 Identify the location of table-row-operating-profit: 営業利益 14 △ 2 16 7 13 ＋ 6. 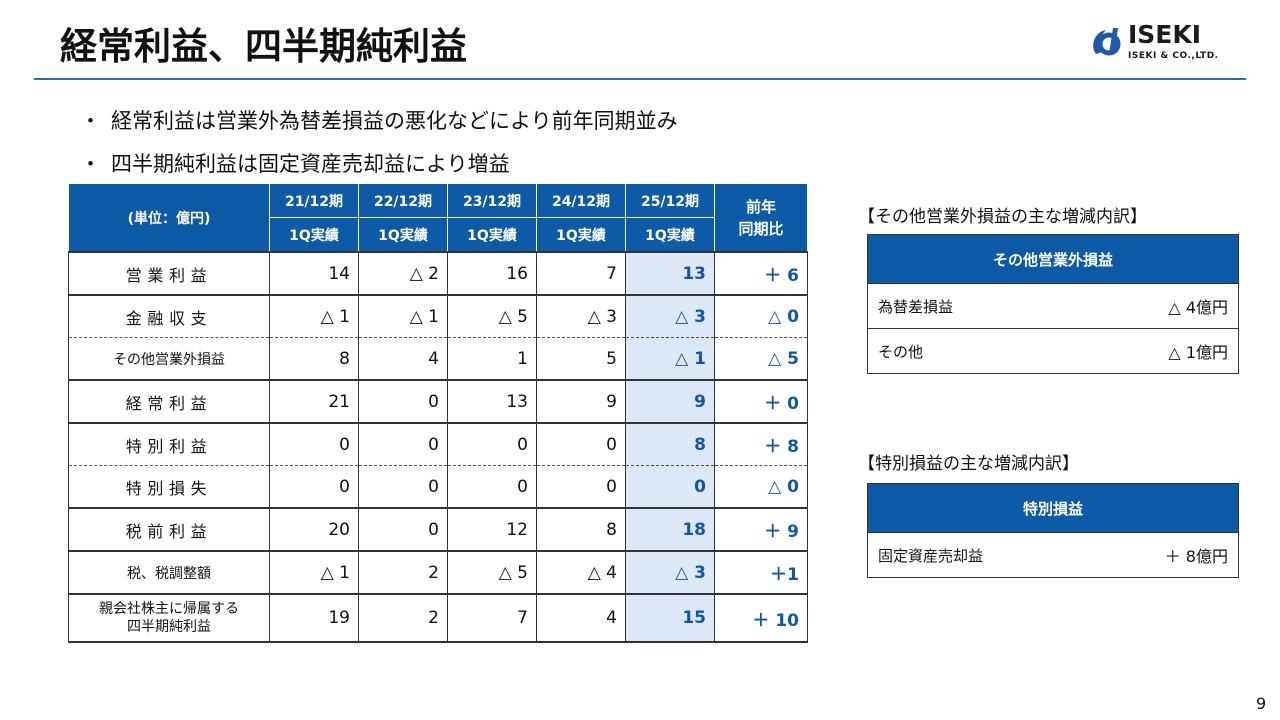
(438, 273).